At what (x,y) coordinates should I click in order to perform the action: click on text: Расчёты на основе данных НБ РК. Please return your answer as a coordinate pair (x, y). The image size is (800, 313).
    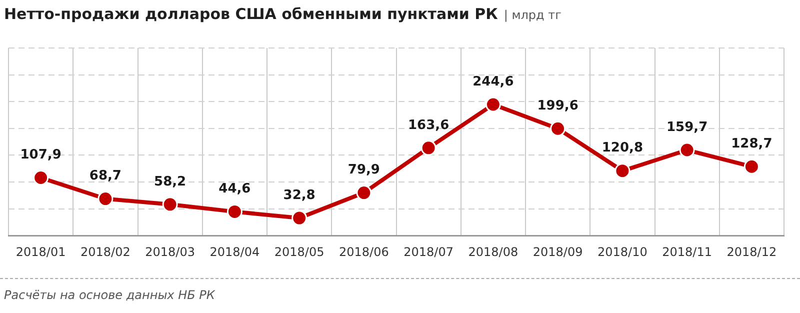
    Looking at the image, I should click on (109, 295).